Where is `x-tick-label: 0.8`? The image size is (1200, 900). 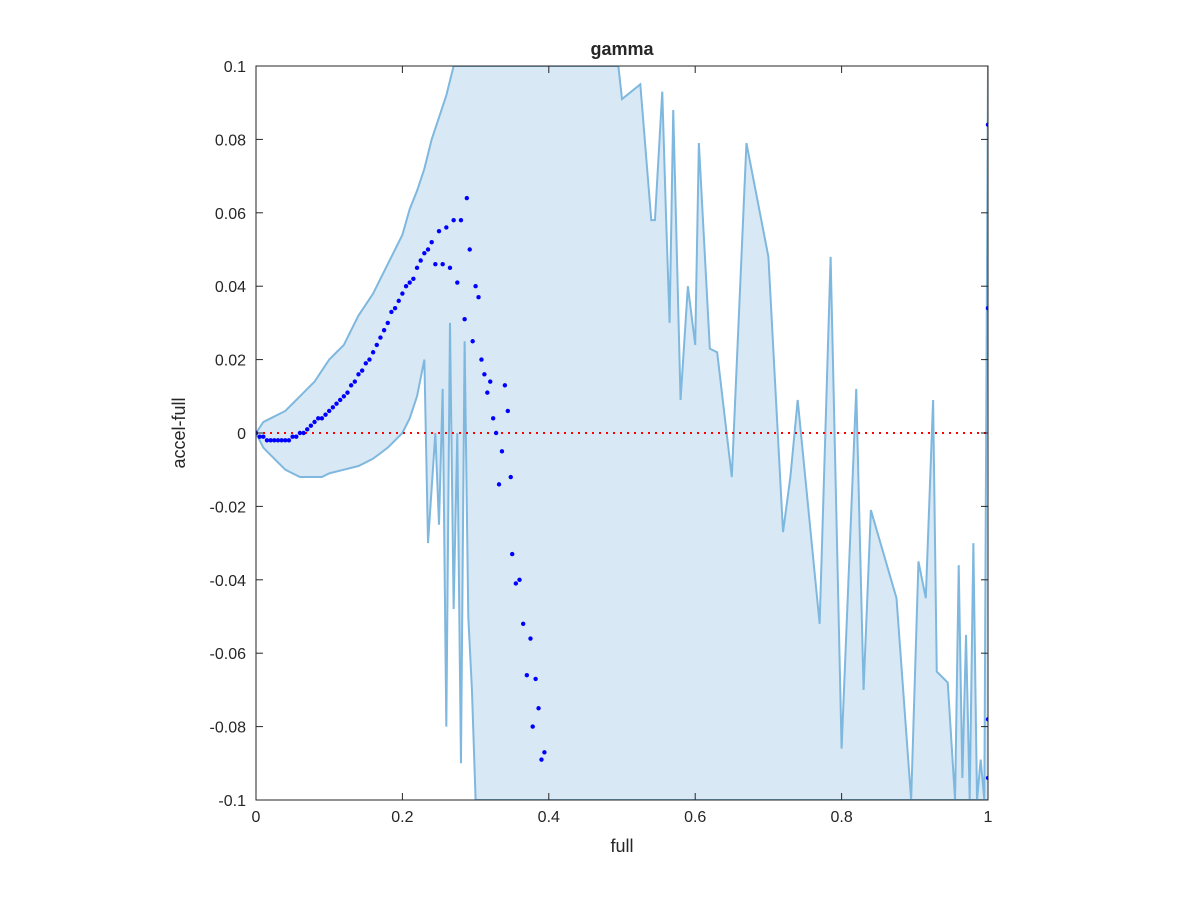 x-tick-label: 0.8 is located at coordinates (841, 817).